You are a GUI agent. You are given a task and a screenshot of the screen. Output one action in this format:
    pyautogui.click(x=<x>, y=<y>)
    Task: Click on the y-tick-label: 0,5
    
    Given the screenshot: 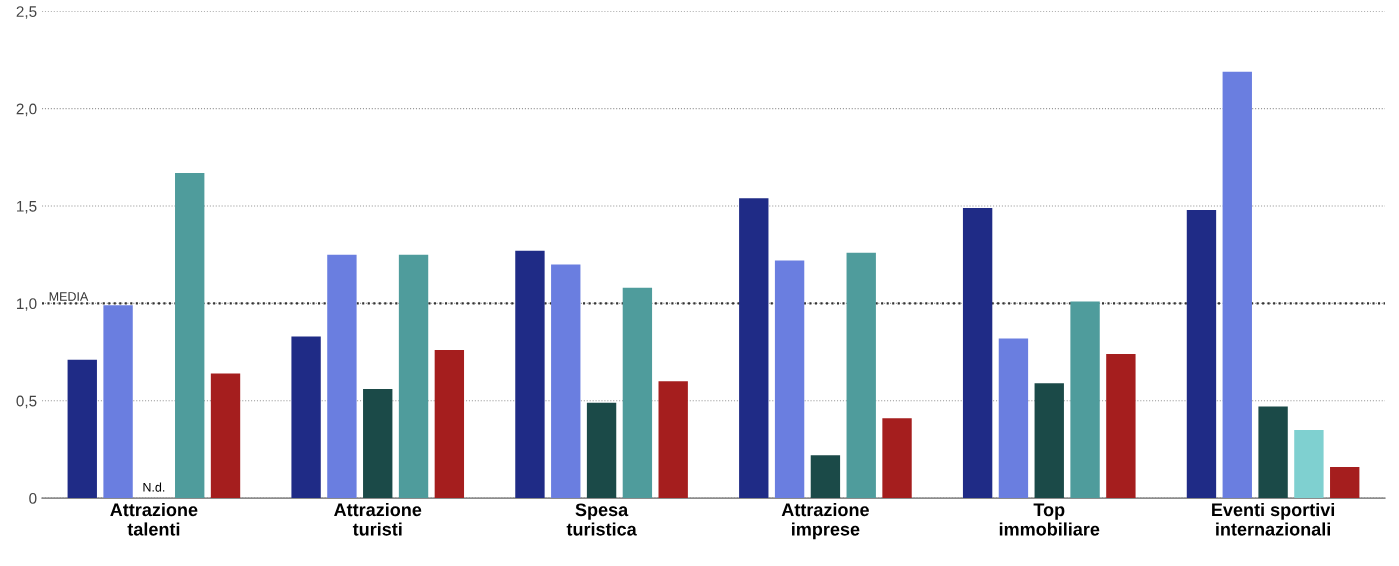 What is the action you would take?
    pyautogui.click(x=26, y=402)
    